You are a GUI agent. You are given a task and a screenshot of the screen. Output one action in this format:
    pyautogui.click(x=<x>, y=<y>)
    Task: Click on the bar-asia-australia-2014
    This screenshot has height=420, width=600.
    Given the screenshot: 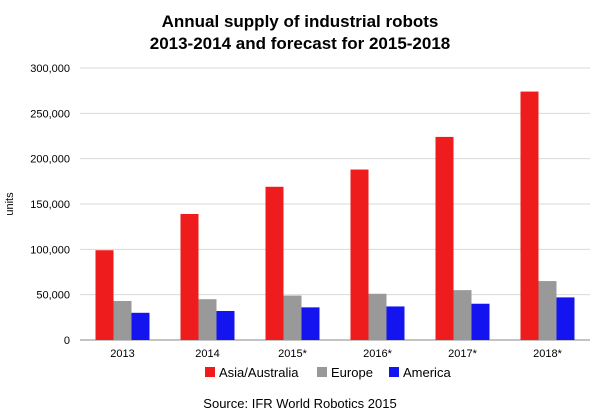 What is the action you would take?
    pyautogui.click(x=189, y=276)
    